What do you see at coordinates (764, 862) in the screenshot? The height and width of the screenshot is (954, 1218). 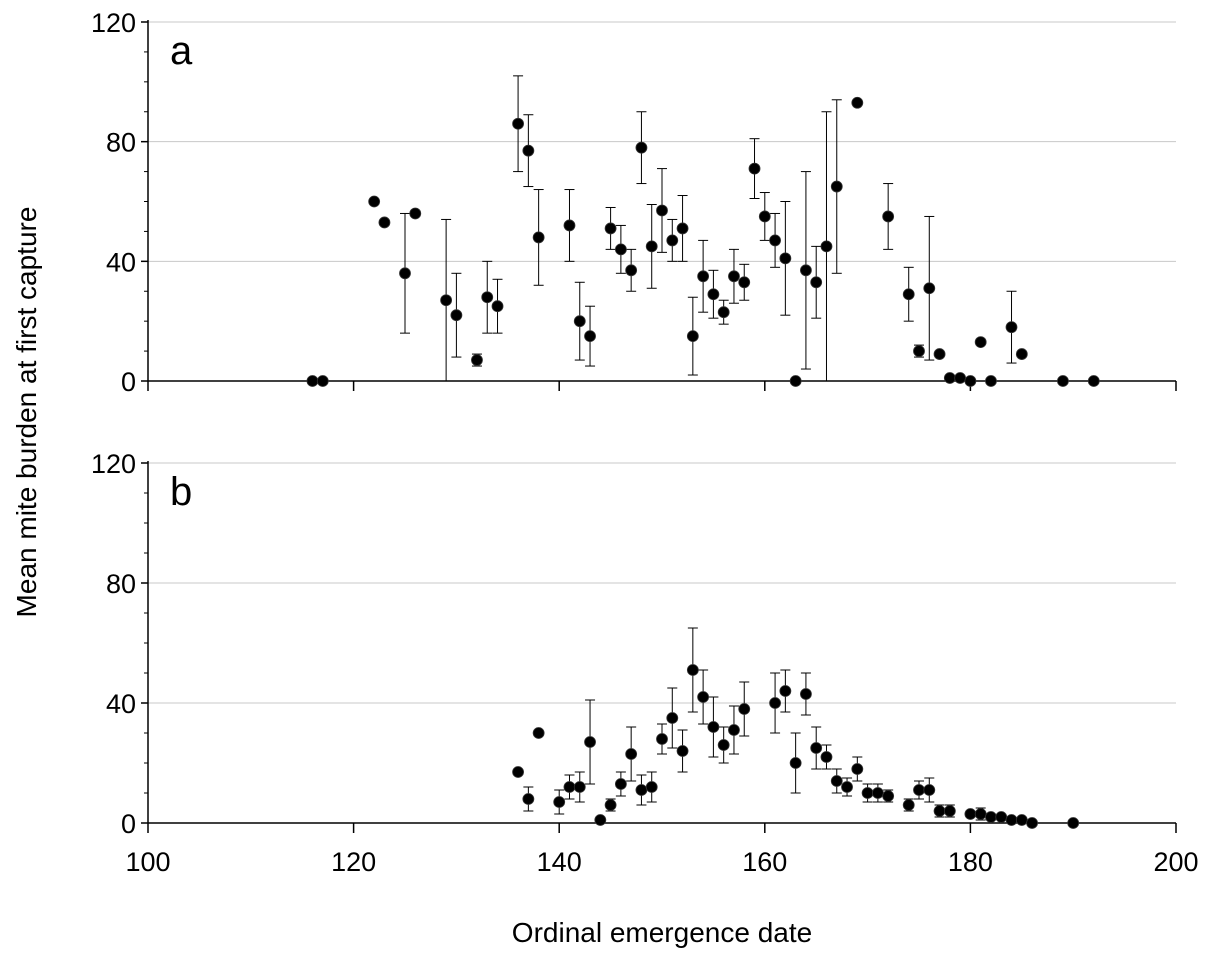 I see `x-tick-label: 160` at bounding box center [764, 862].